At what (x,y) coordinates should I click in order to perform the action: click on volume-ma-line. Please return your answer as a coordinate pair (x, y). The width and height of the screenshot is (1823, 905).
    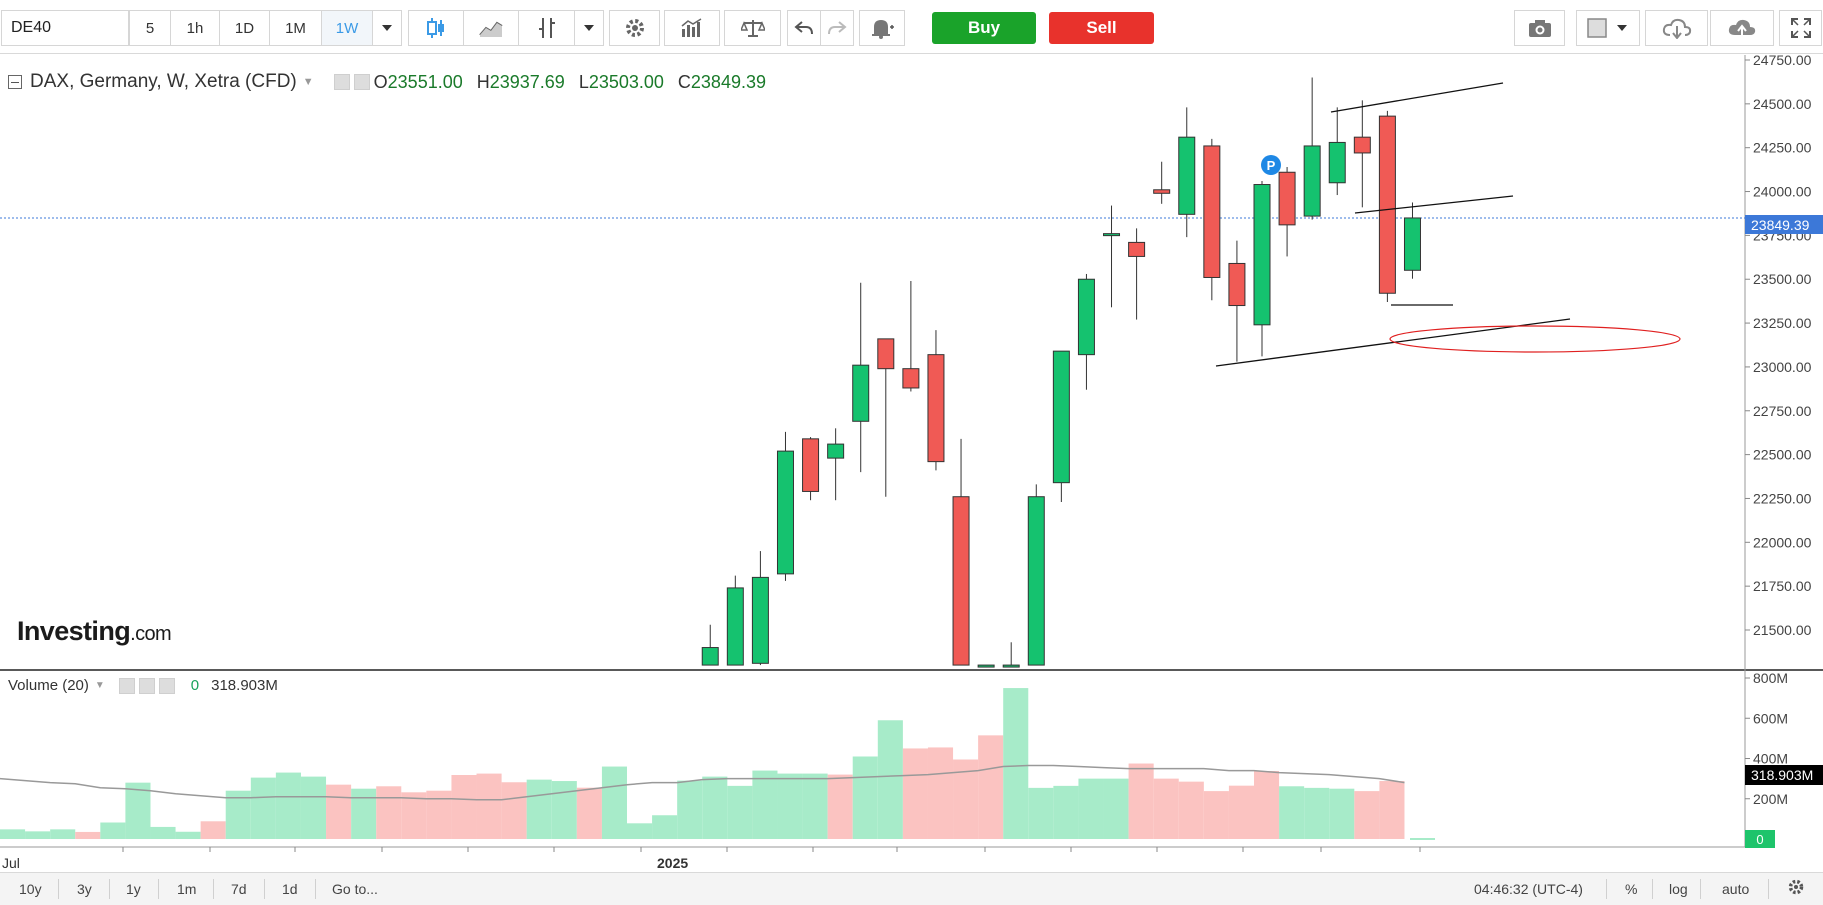
    Looking at the image, I should click on (702, 782).